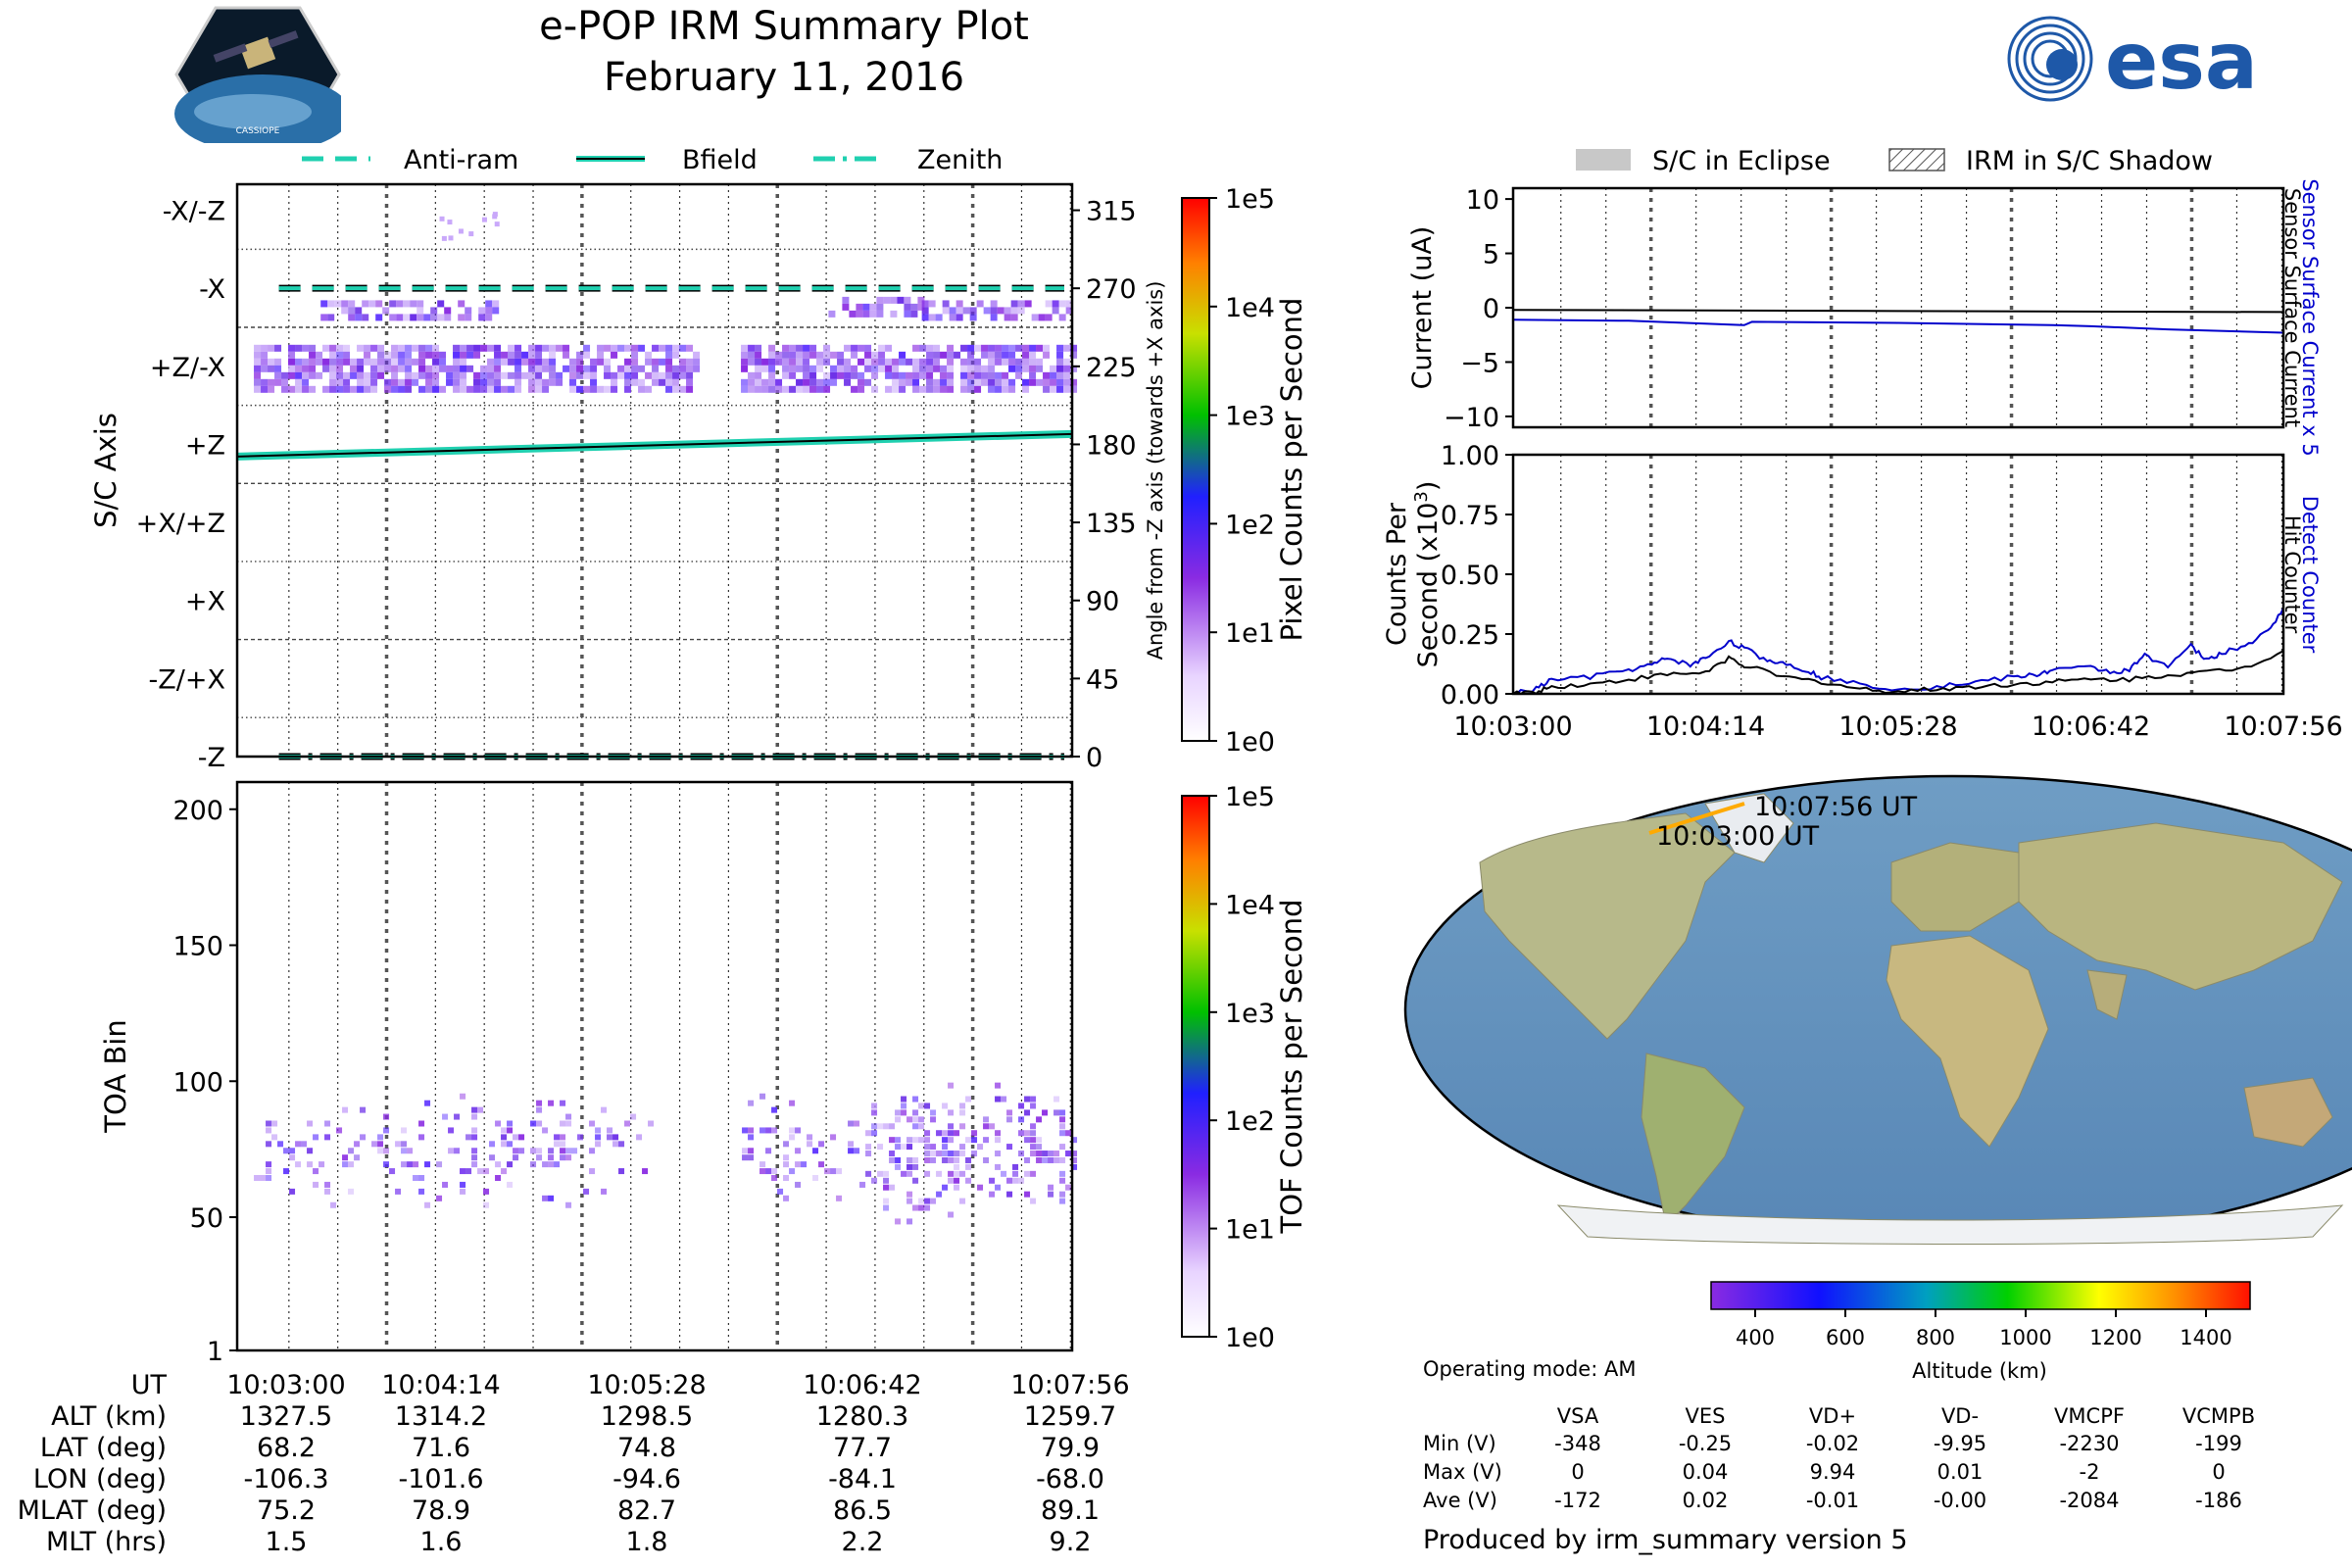 This screenshot has height=1568, width=2352. Describe the element at coordinates (654, 1066) in the screenshot. I see `toa-frame` at that location.